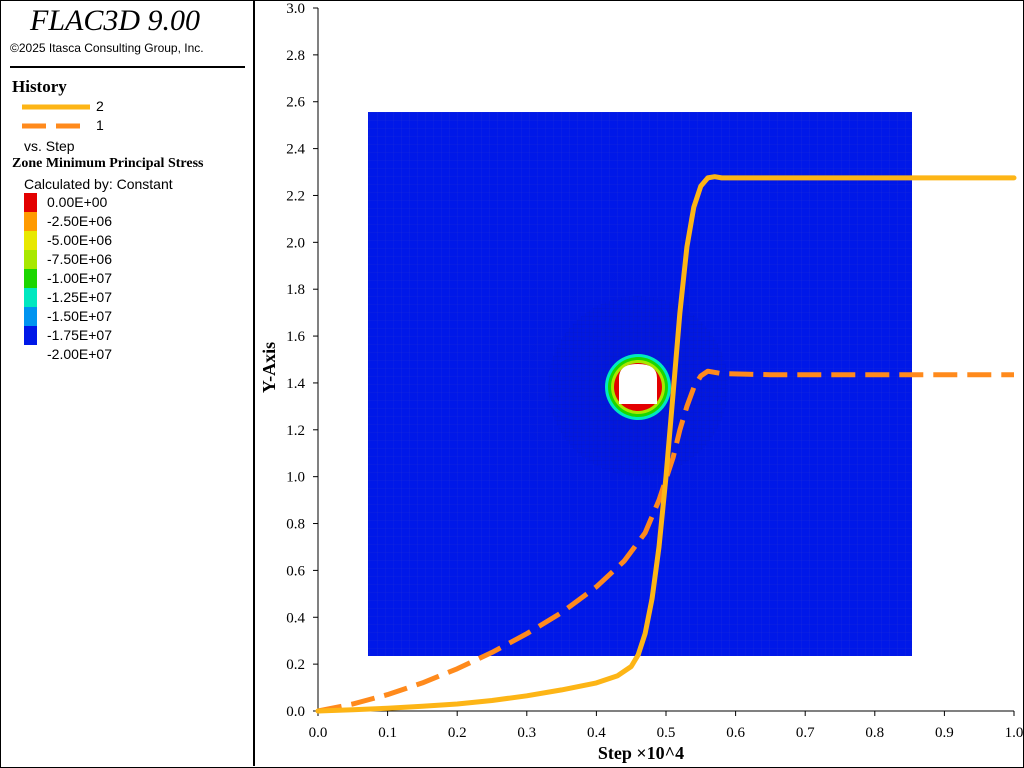 The width and height of the screenshot is (1024, 768). I want to click on y-tick-label: 0.4, so click(295, 618).